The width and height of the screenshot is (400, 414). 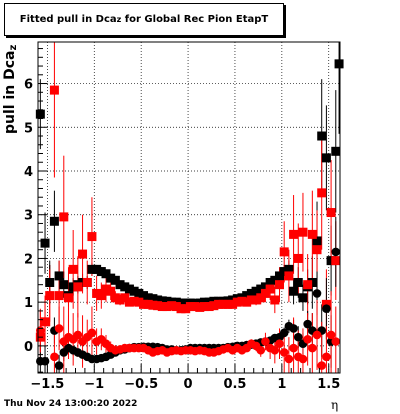 What do you see at coordinates (28, 128) in the screenshot?
I see `y-tick-label: 5` at bounding box center [28, 128].